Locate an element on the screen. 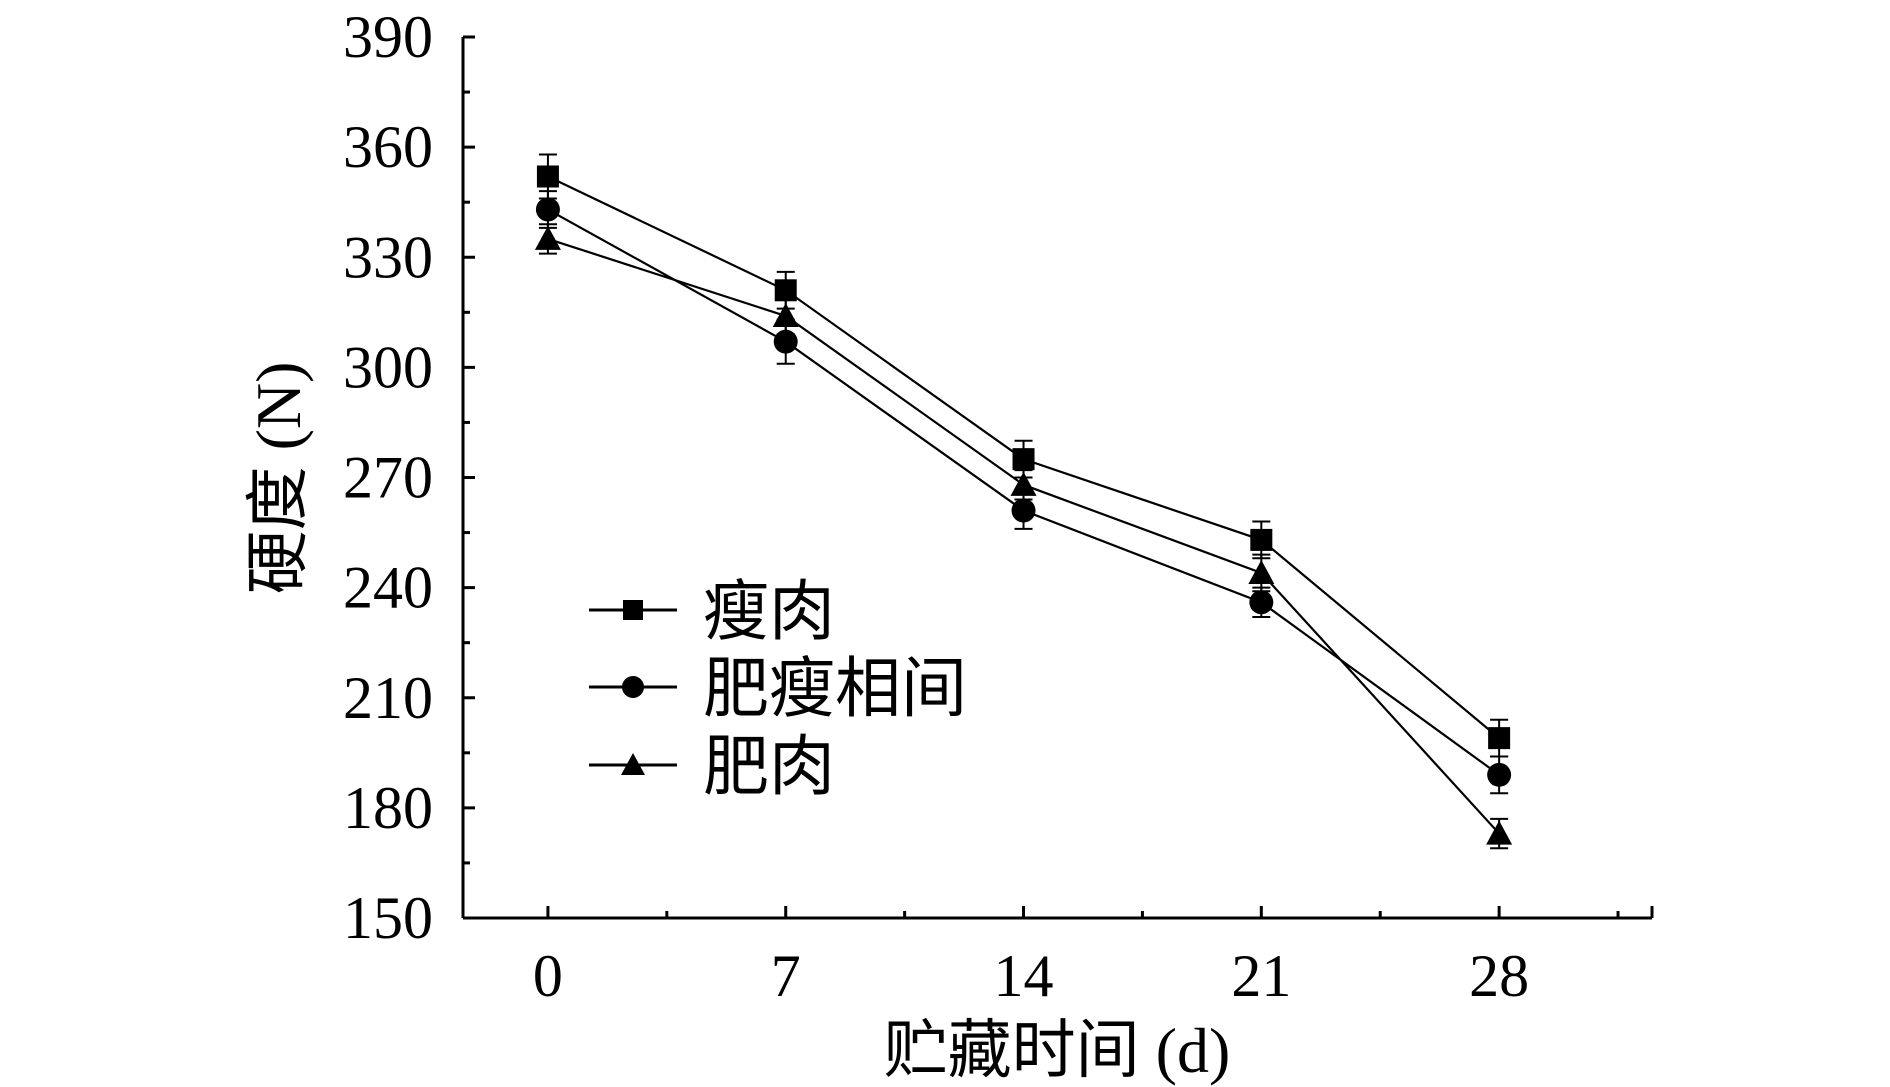 This screenshot has width=1890, height=1087. y-tick-label: 180 is located at coordinates (388, 808).